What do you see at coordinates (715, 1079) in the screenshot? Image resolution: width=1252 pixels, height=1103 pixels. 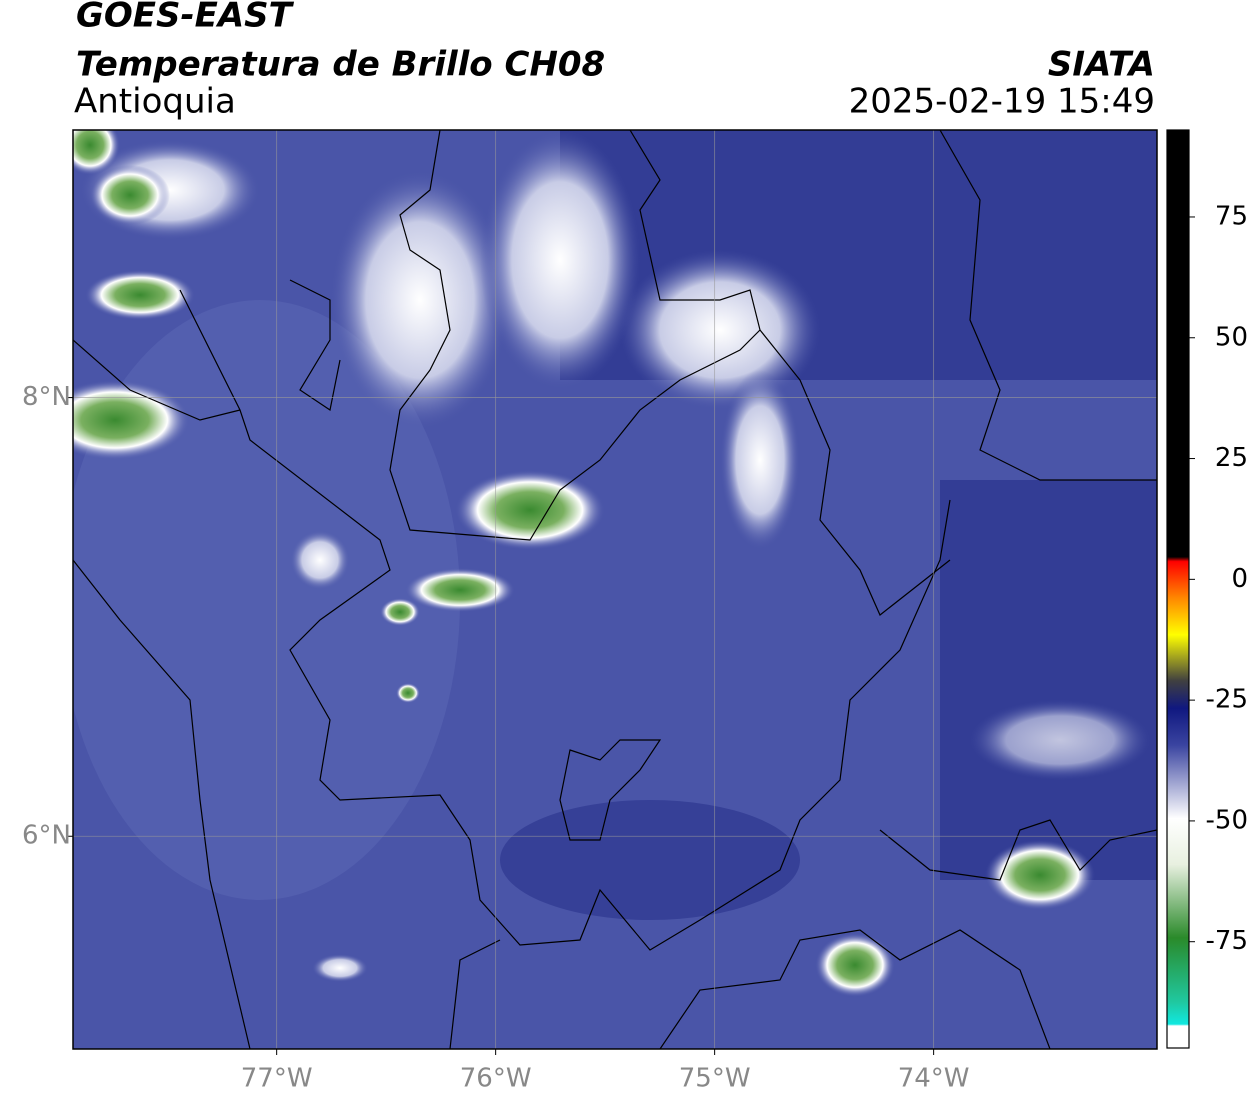 I see `lon-tick-label: 75°W` at bounding box center [715, 1079].